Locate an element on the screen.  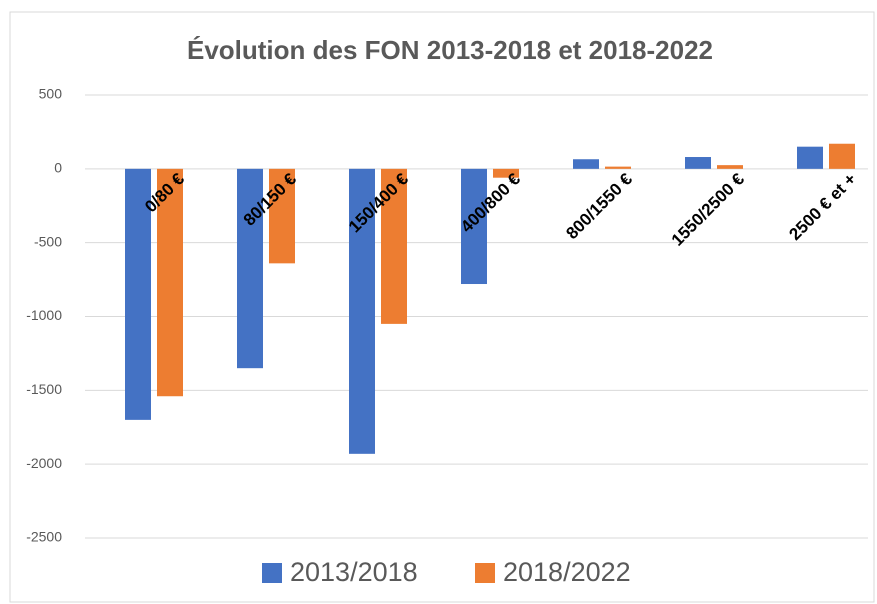
y-tick-label: -2000 is located at coordinates (44, 463).